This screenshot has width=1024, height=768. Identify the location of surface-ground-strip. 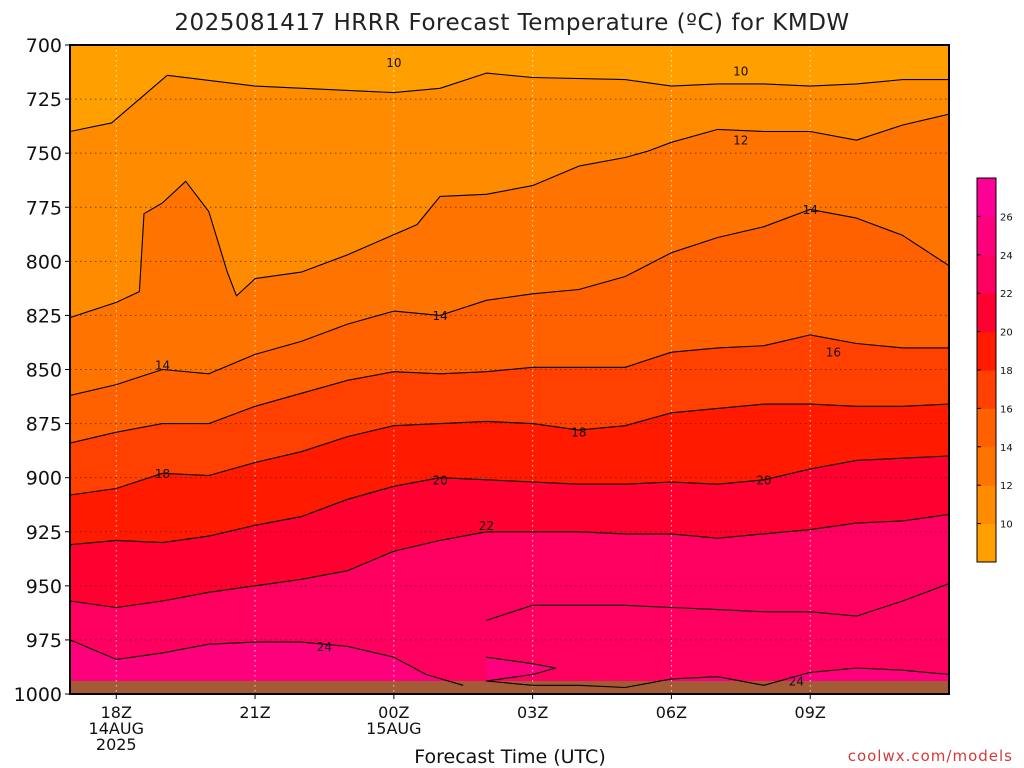
(509, 687).